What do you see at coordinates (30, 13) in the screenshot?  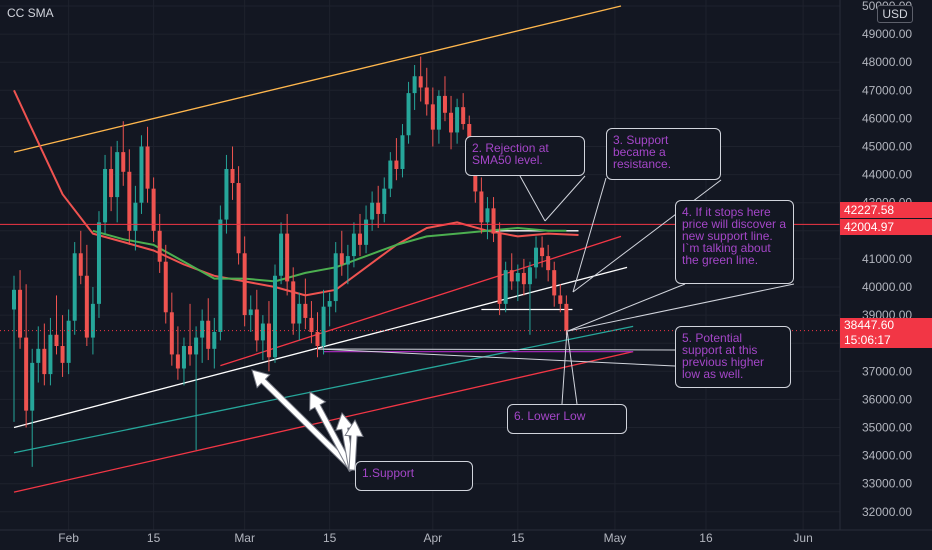 I see `symbol-title: CC SMA` at bounding box center [30, 13].